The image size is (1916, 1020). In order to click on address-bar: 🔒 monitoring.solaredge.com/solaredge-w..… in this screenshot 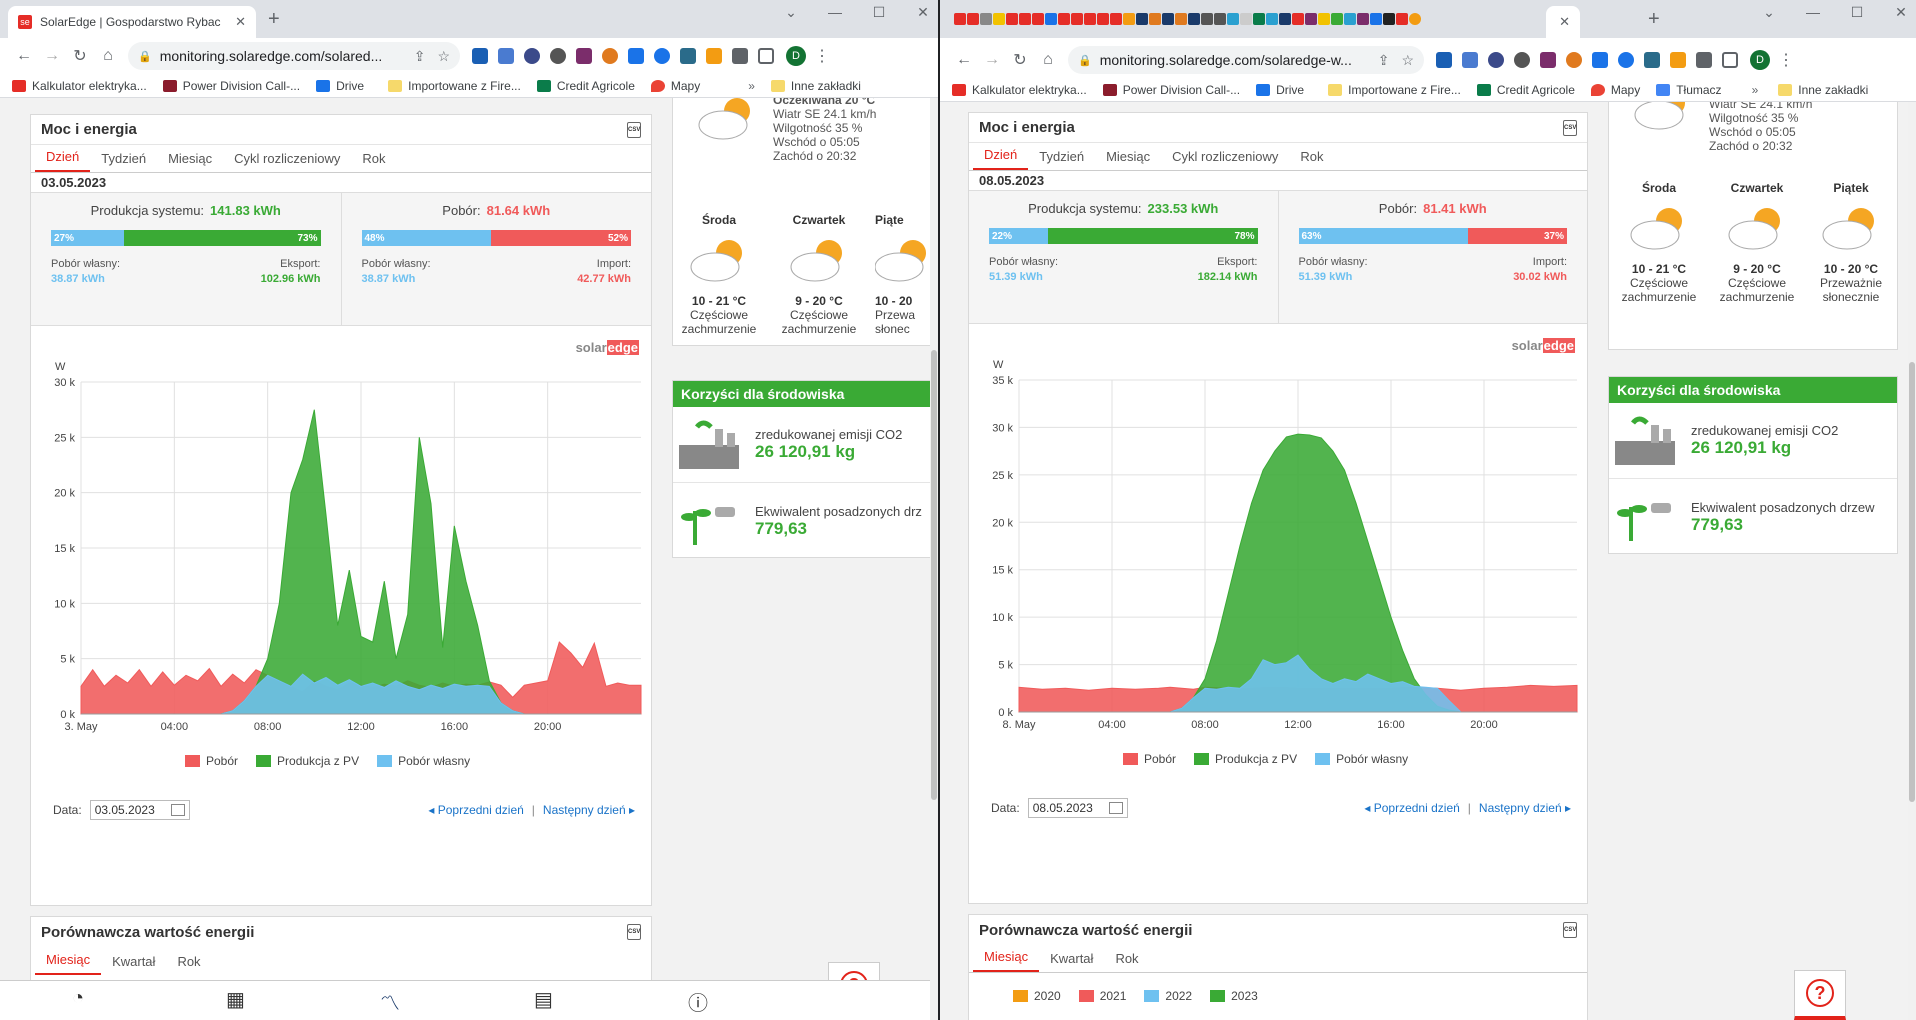, I will do `click(1246, 60)`.